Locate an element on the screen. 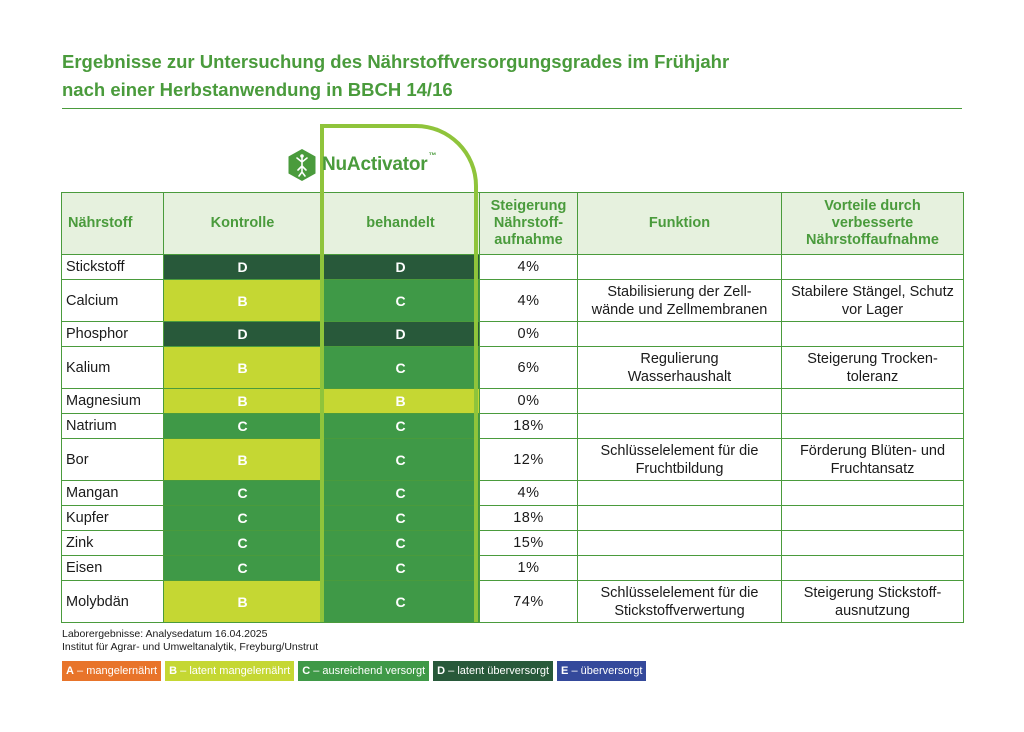 This screenshot has width=1024, height=732. benefit-cell: Stabilere Stängel, Schutz vor Lager is located at coordinates (872, 300).